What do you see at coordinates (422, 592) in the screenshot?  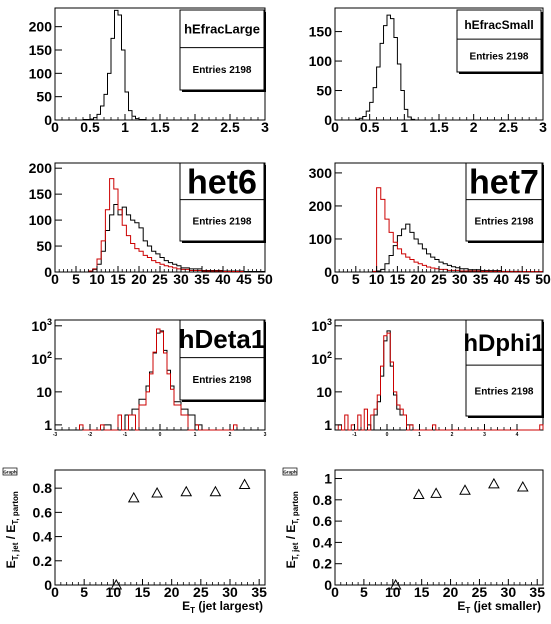 I see `x-tick-label: 15` at bounding box center [422, 592].